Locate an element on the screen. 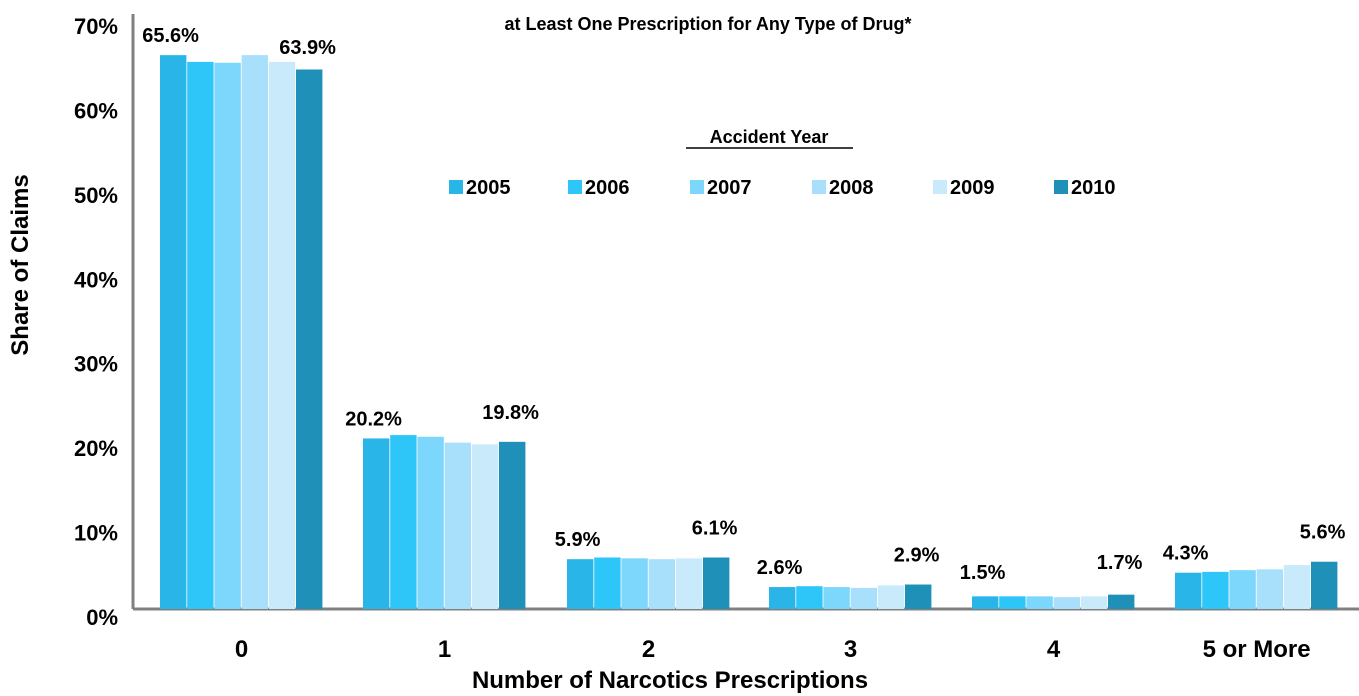  data-label: 5.9% is located at coordinates (578, 540).